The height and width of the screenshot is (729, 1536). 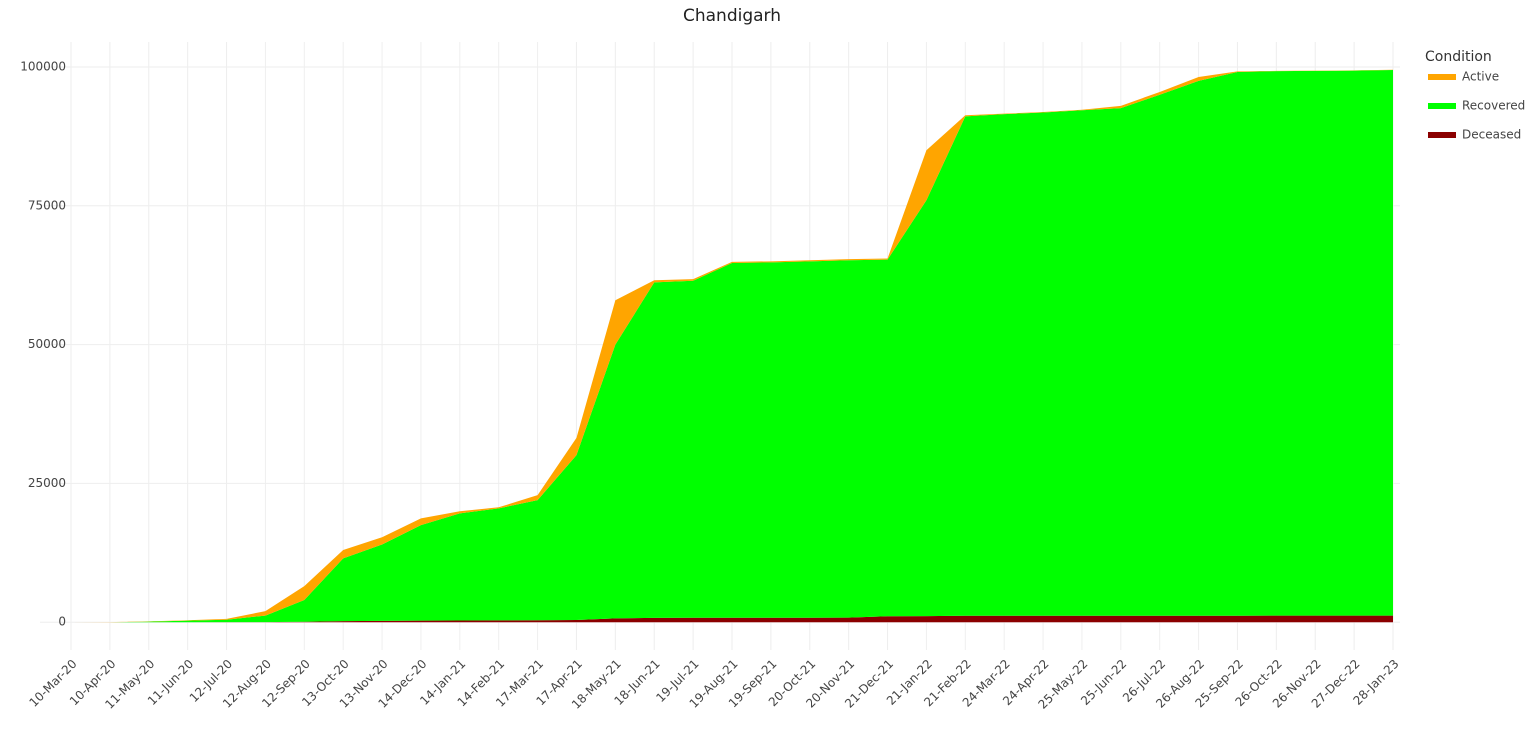 What do you see at coordinates (47, 483) in the screenshot?
I see `y-tick-label: 25000` at bounding box center [47, 483].